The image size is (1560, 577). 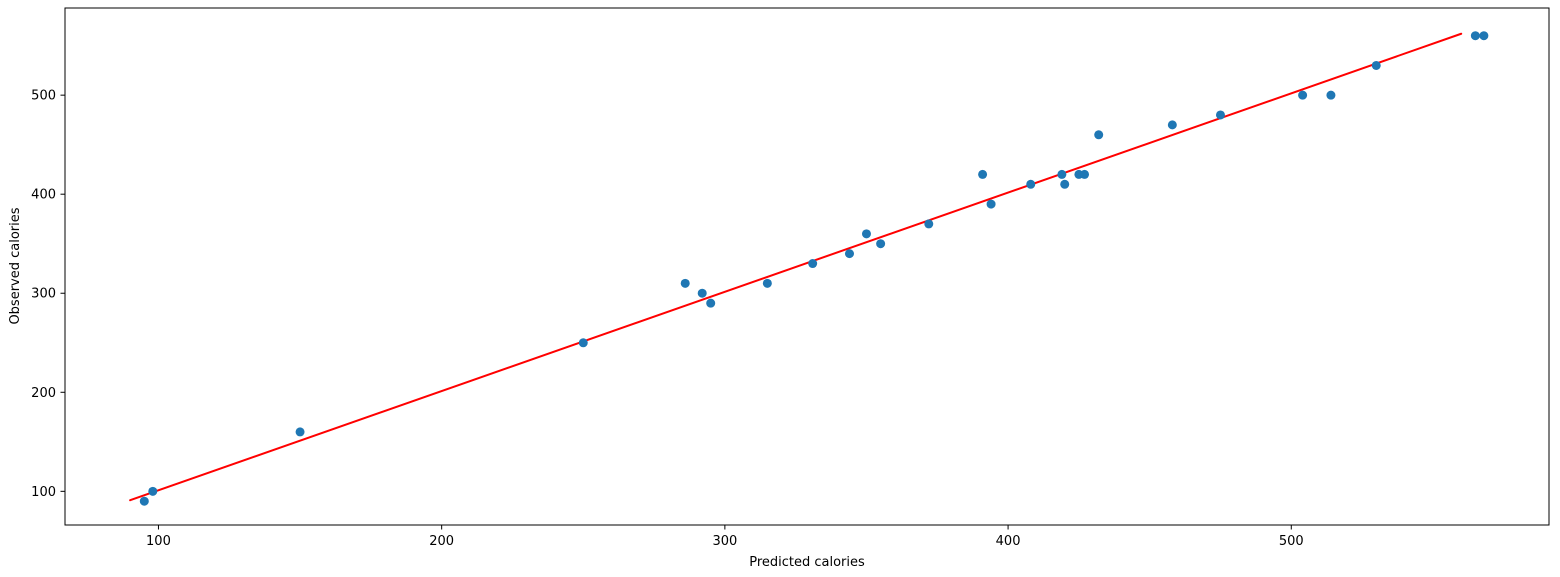 I want to click on y-ticks: 100 200 300 400 500, so click(x=48, y=294).